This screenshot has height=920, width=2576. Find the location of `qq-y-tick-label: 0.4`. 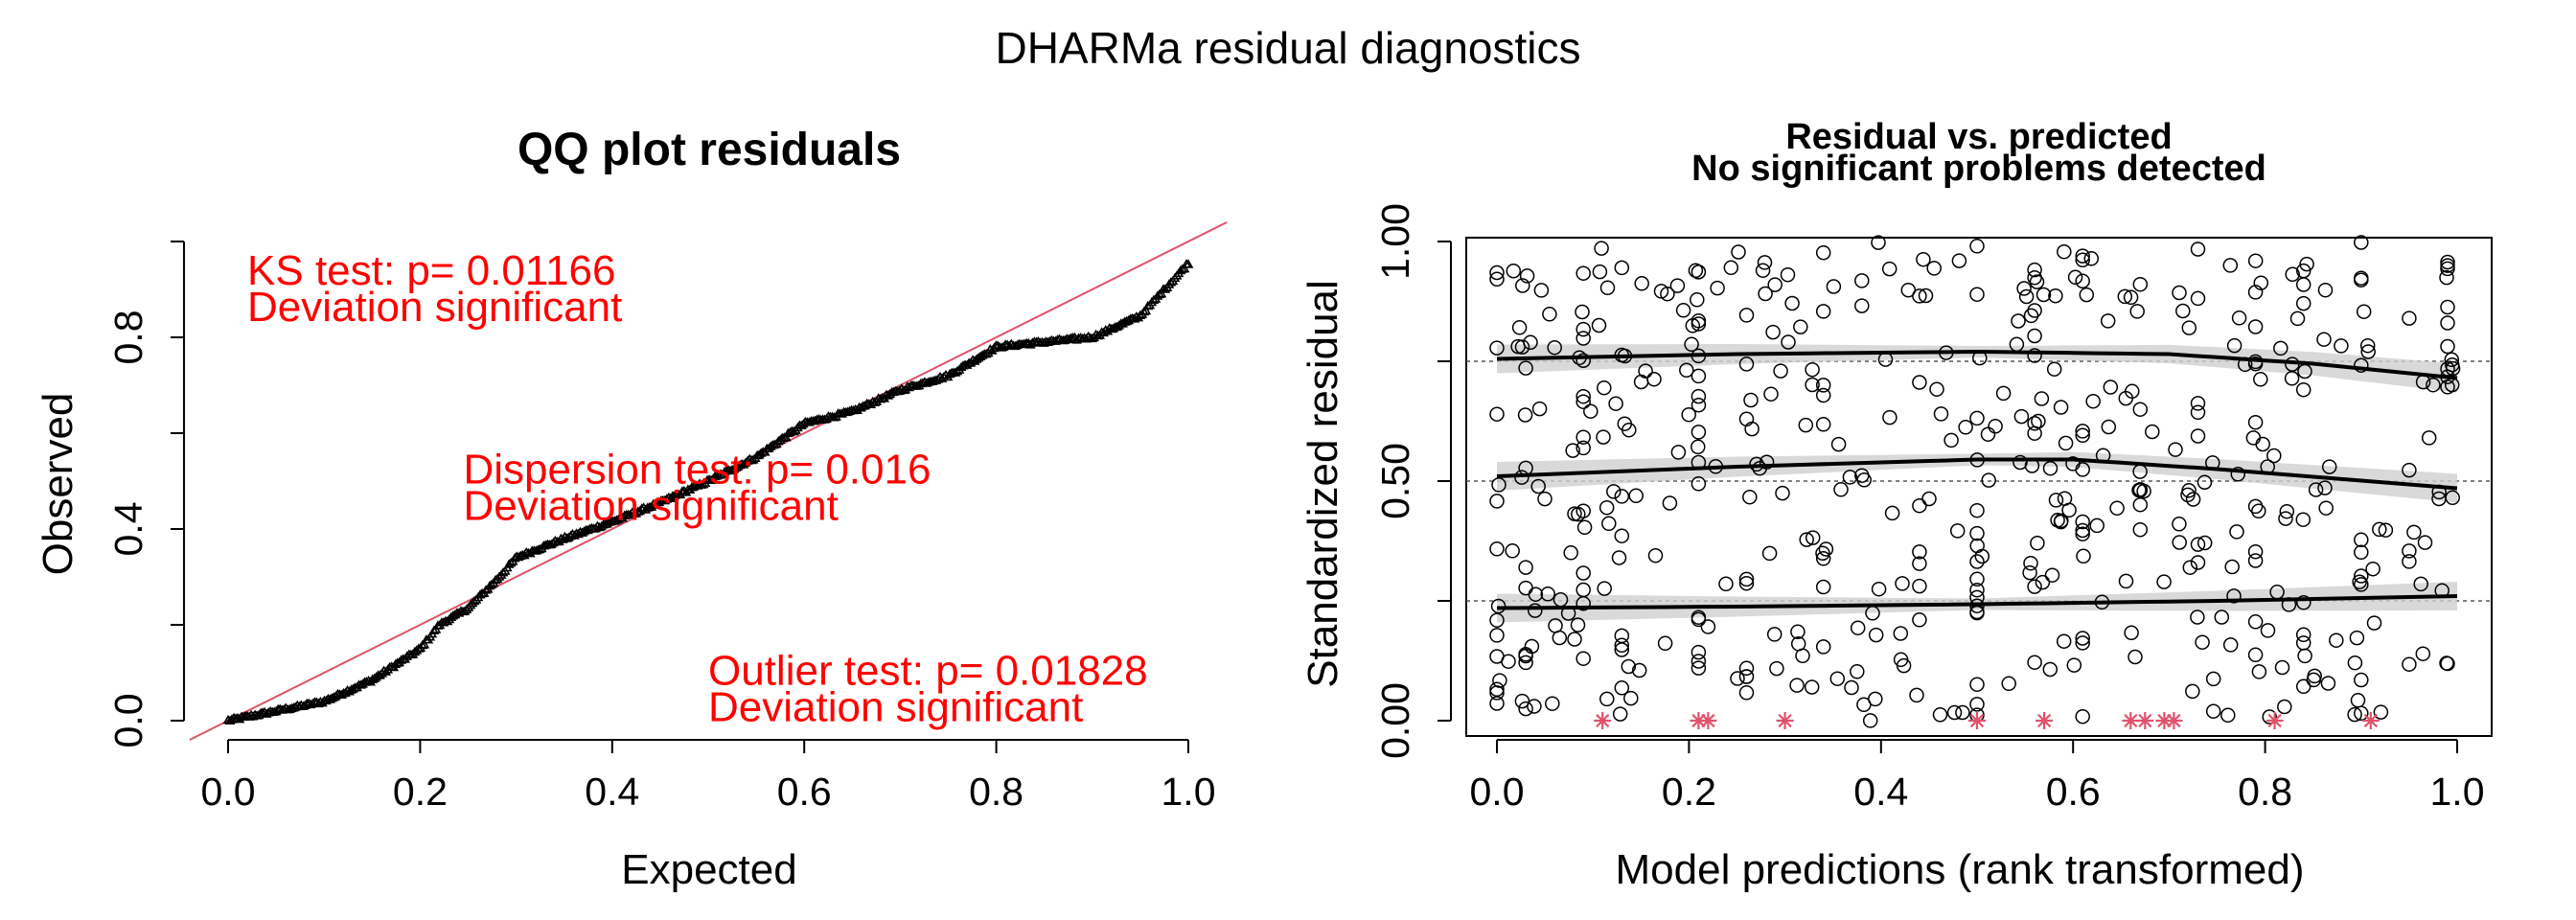

qq-y-tick-label: 0.4 is located at coordinates (128, 529).